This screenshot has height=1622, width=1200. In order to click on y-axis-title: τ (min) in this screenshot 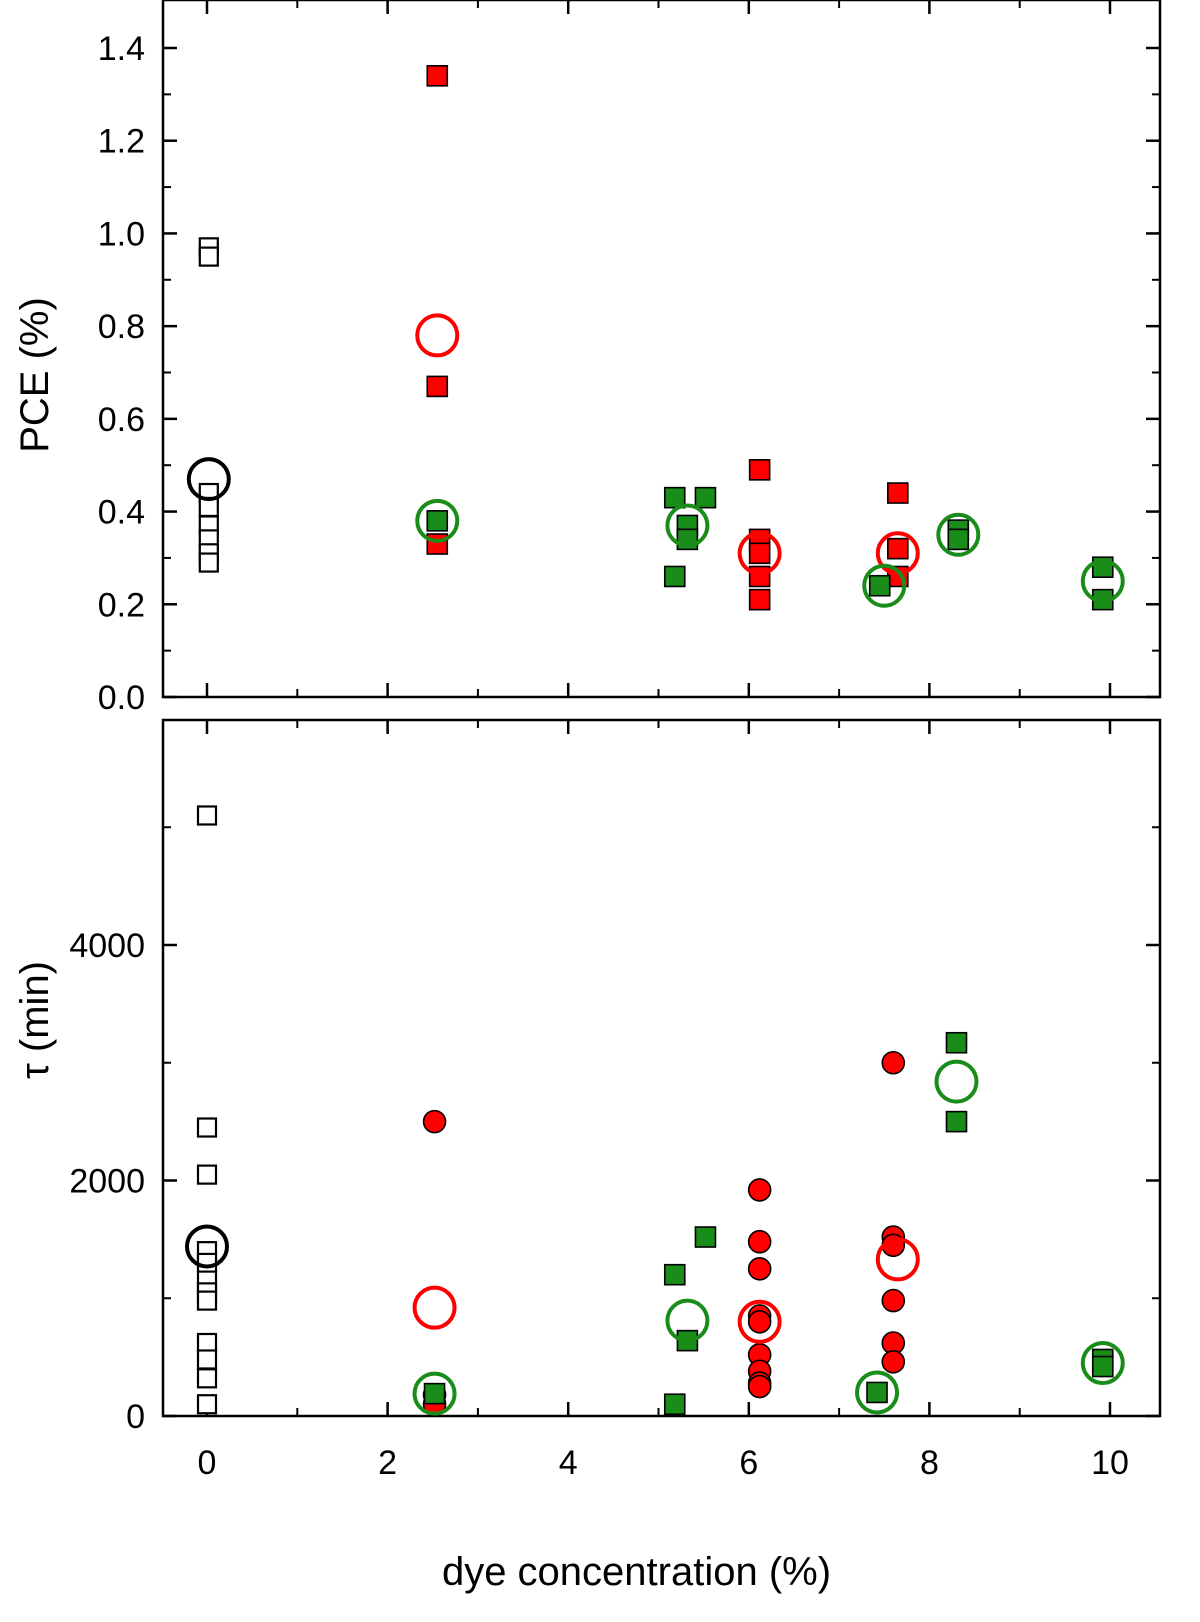, I will do `click(35, 1020)`.